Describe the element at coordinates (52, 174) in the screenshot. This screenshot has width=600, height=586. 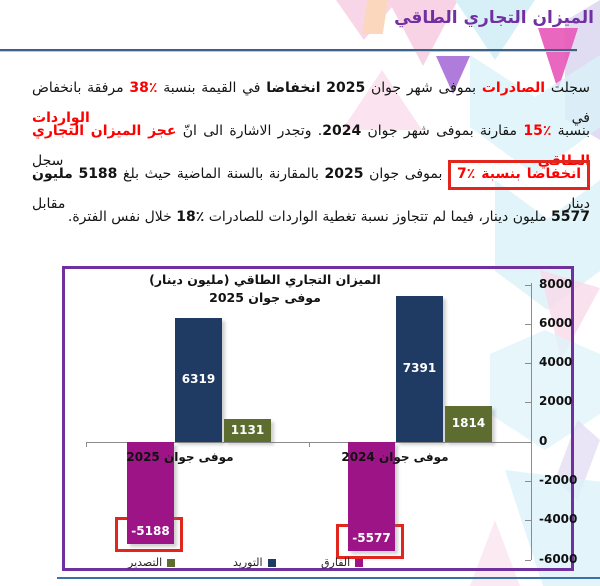
I see `text-segment: مليون` at that location.